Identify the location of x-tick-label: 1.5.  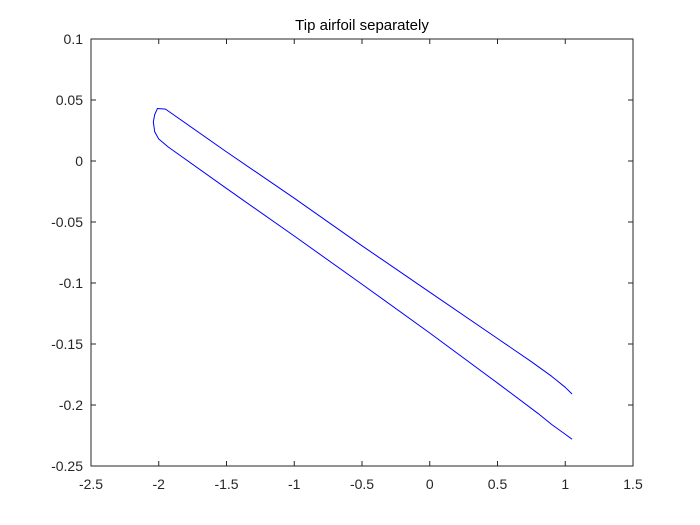
(633, 484).